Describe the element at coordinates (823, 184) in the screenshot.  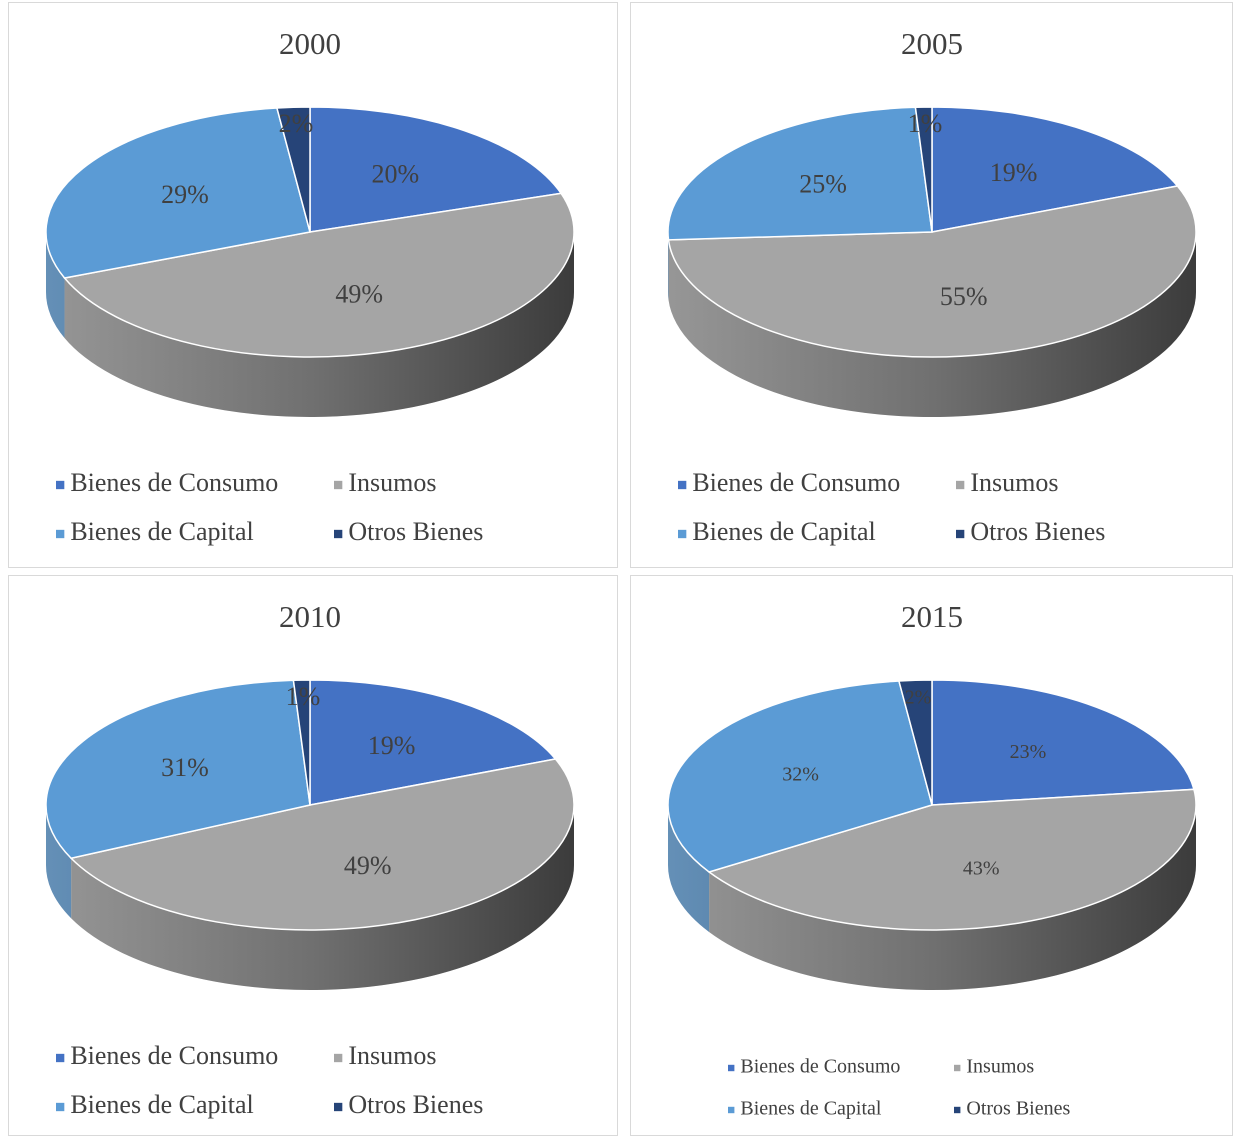
I see `data-label: 25%` at that location.